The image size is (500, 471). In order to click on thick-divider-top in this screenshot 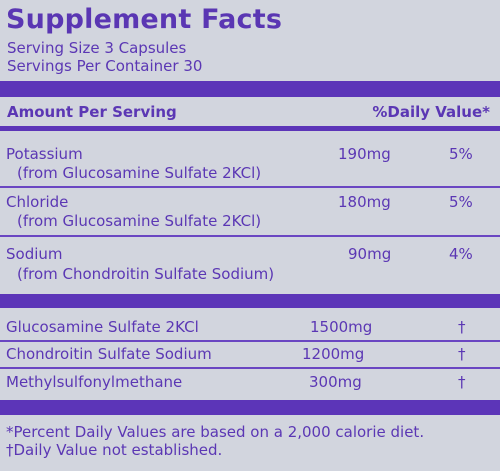, I will do `click(250, 89)`.